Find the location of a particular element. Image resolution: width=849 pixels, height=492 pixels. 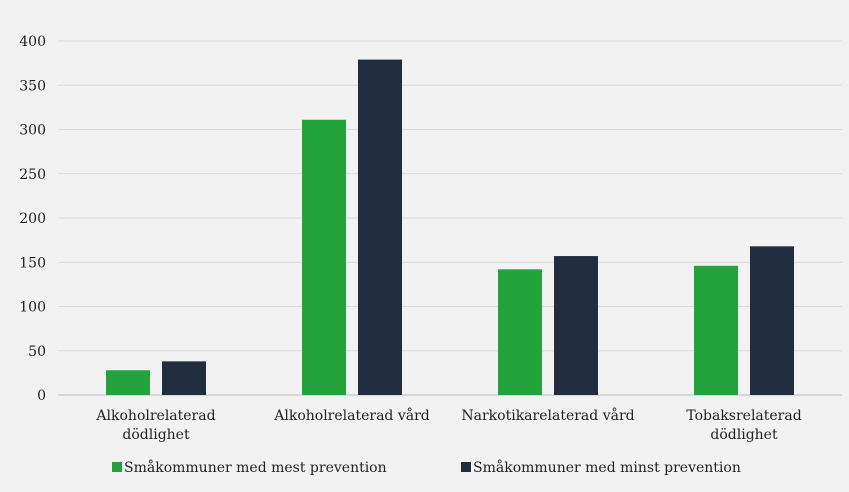

y-tick-label: 400 is located at coordinates (32, 42).